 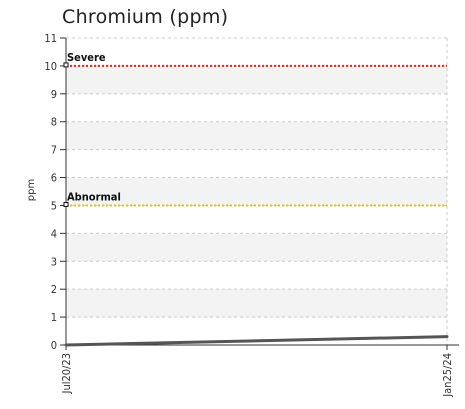 I want to click on y-tick-label: 0, so click(x=54, y=345).